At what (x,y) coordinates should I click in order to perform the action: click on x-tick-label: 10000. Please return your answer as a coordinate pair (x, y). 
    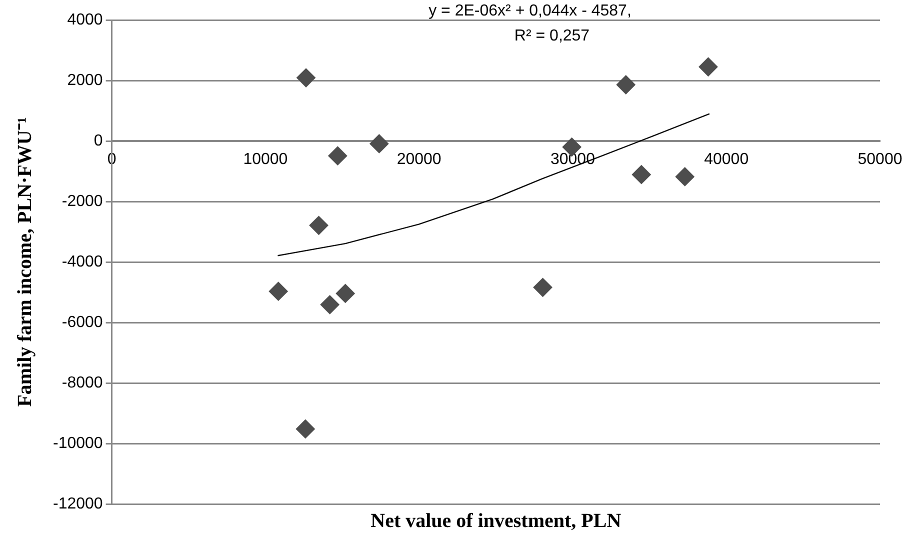
    Looking at the image, I should click on (265, 159).